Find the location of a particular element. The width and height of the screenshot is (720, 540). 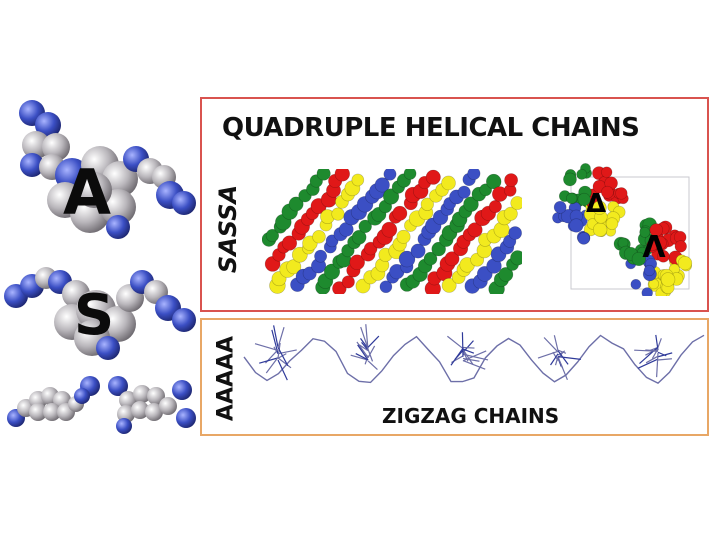

unit-cell-view is located at coordinates (622, 228).